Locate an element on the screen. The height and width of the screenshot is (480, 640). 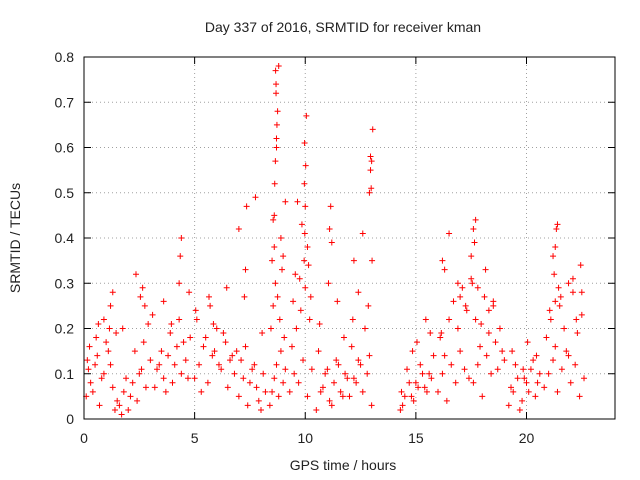
y-tick-label: 0.7 is located at coordinates (65, 102).